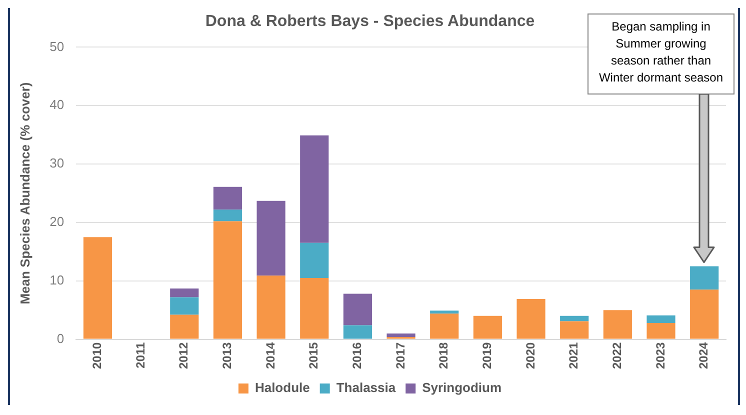 The image size is (746, 415). I want to click on x-tick-label: 2019, so click(487, 356).